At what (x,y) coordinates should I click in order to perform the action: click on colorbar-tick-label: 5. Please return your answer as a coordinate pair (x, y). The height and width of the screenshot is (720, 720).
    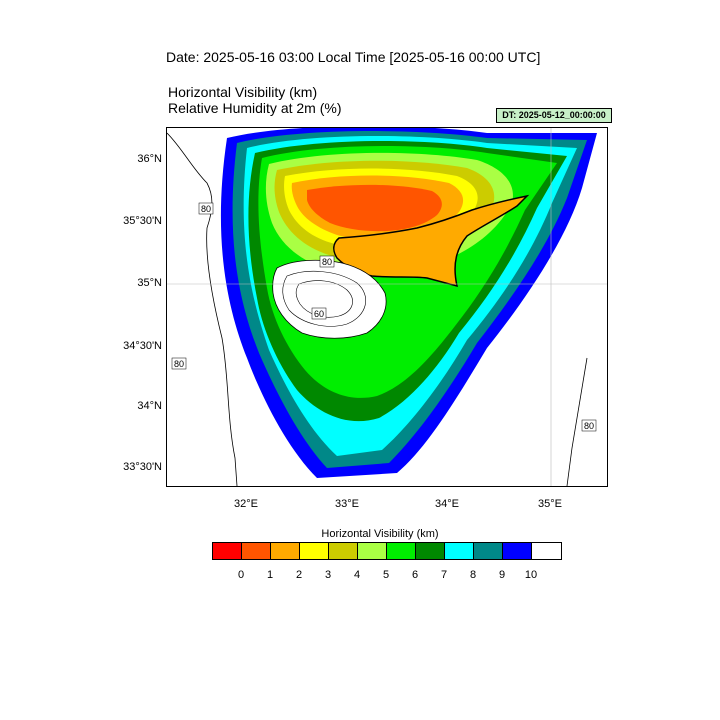
    Looking at the image, I should click on (386, 575).